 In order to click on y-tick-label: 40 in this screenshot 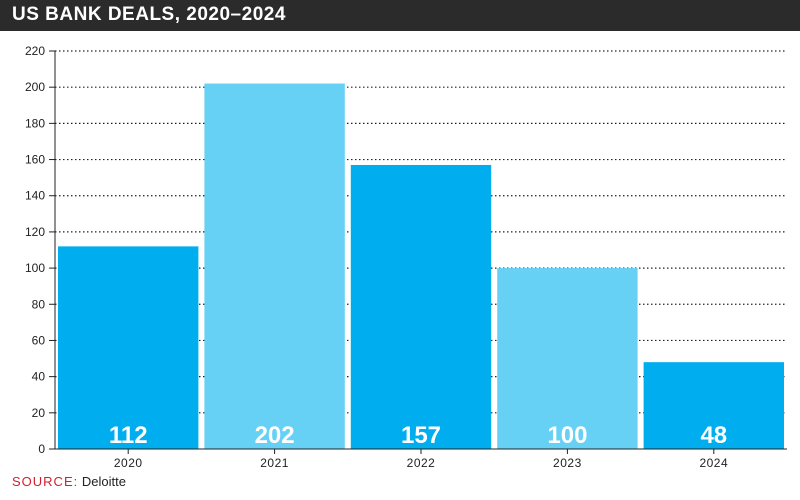, I will do `click(39, 377)`.